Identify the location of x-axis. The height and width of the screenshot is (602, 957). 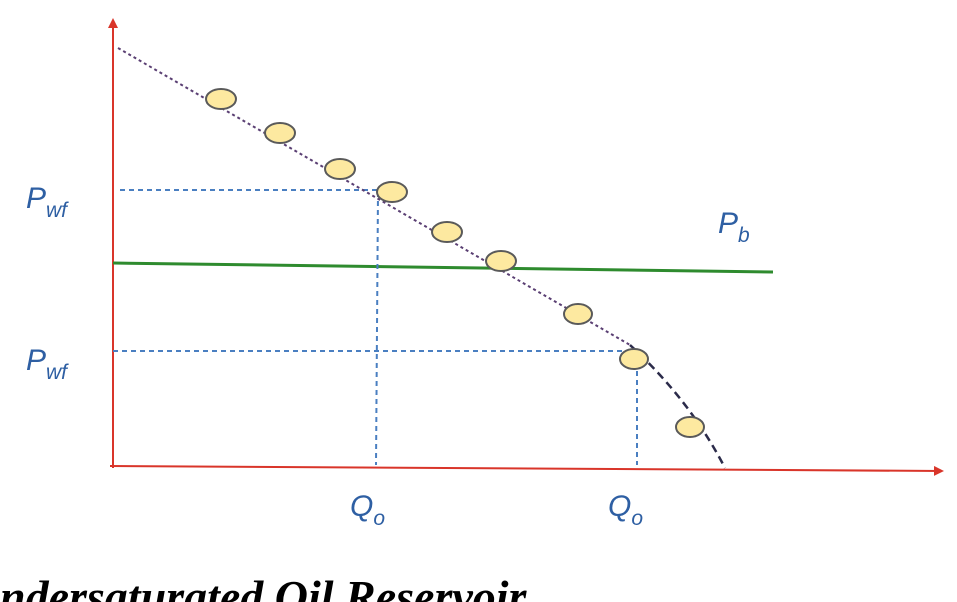
(526, 470).